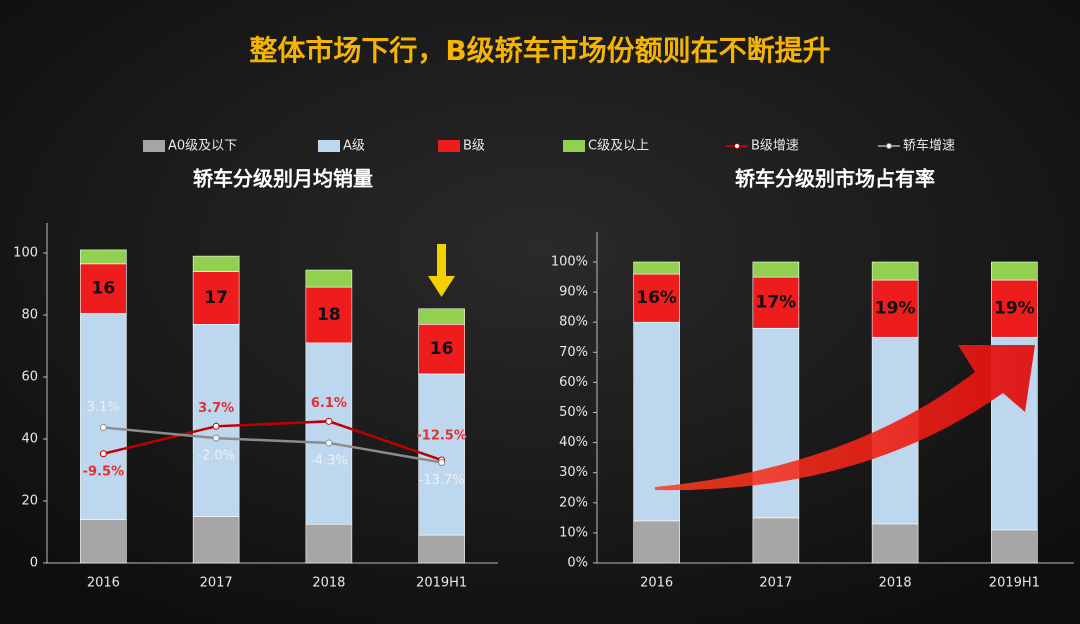 Image resolution: width=1080 pixels, height=624 pixels. I want to click on y-tick-label: 90%, so click(573, 292).